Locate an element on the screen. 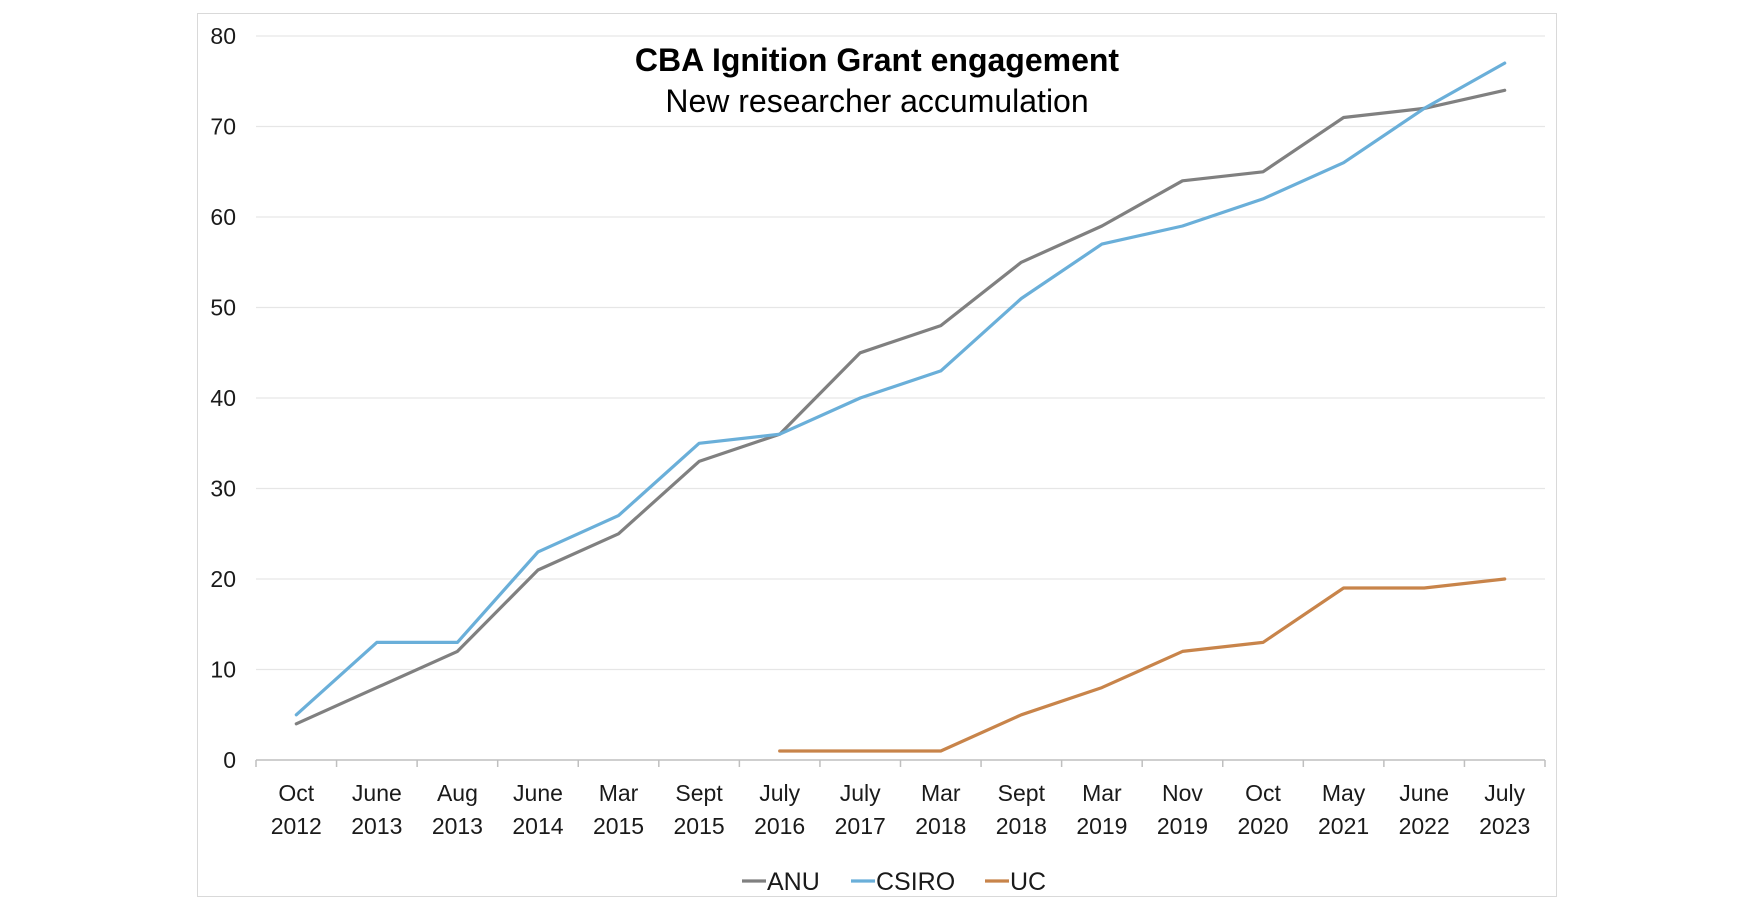 Image resolution: width=1748 pixels, height=911 pixels. y-tick-label: 70 is located at coordinates (223, 127).